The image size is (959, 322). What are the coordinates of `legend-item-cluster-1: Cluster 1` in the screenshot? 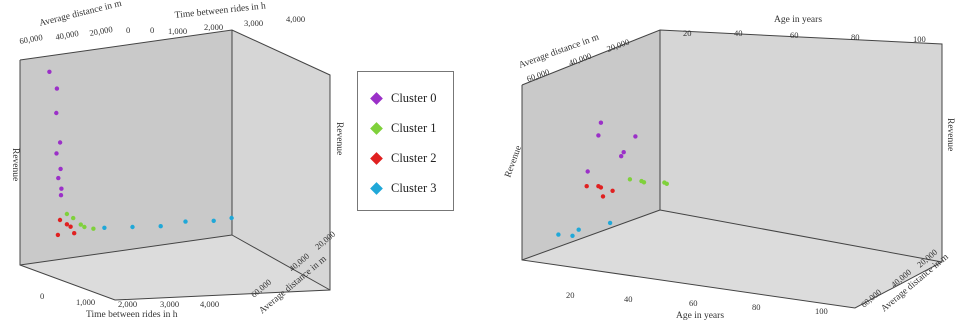 It's located at (403, 128).